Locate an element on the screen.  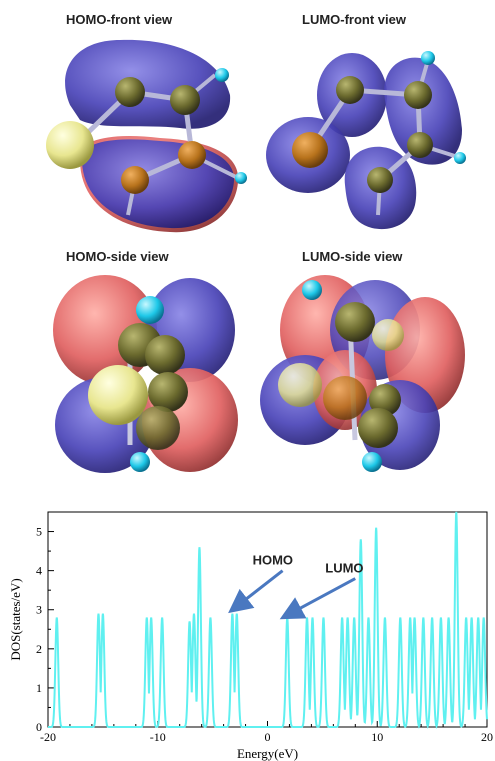
lumo-side-title: LUMO-side view is located at coordinates (352, 256).